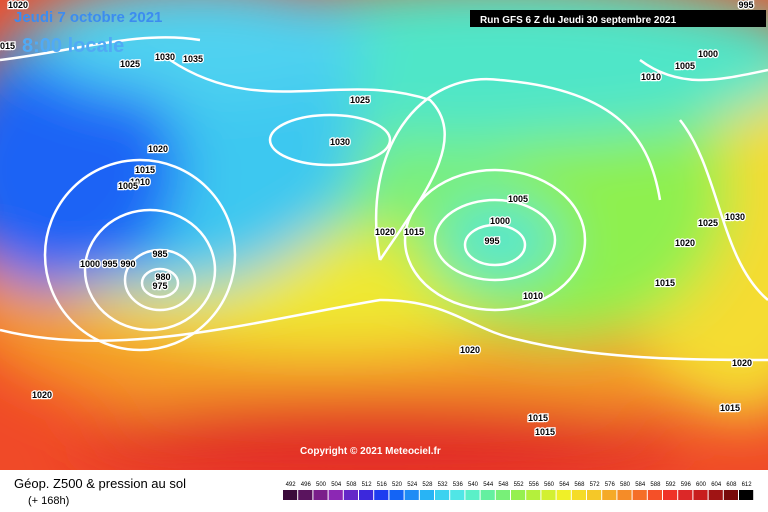 This screenshot has height=512, width=768. Describe the element at coordinates (306, 485) in the screenshot. I see `scale-label: 496` at that location.